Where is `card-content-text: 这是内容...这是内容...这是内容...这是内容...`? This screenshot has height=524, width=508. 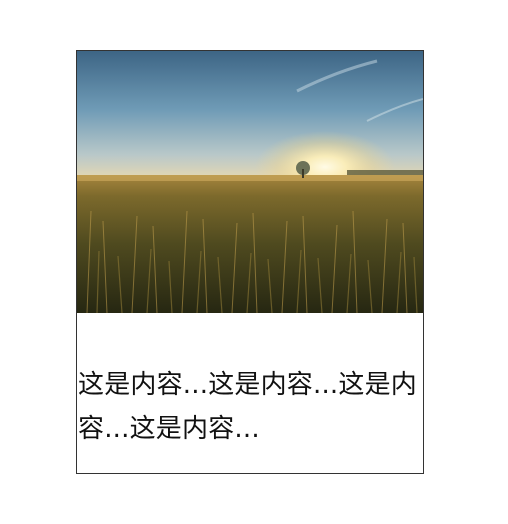 card-content-text: 这是内容...这是内容...这是内容...这是内容... is located at coordinates (247, 407).